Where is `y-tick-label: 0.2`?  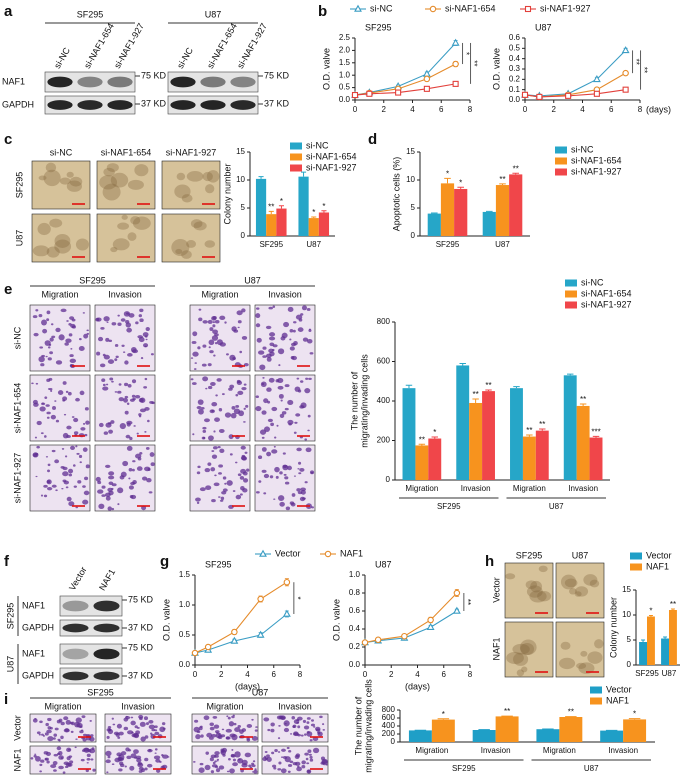
y-tick-label: 0.2 is located at coordinates (355, 646).